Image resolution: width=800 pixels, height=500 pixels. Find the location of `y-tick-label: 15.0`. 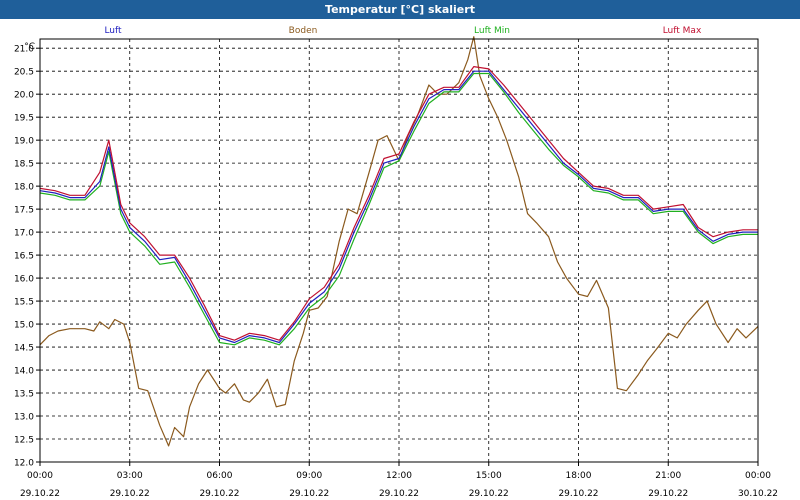

y-tick-label: 15.0 is located at coordinates (24, 326).